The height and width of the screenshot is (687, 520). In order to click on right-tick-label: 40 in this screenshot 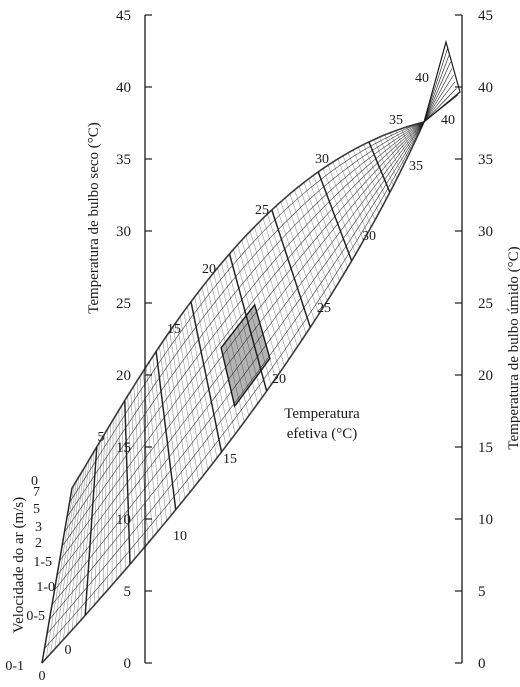, I will do `click(485, 88)`.